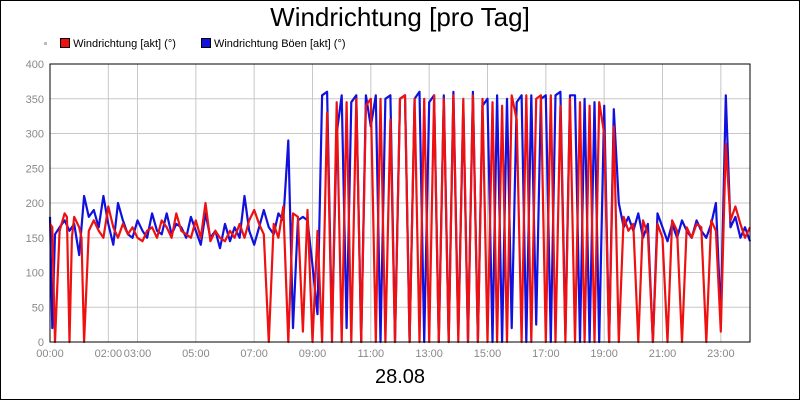 The height and width of the screenshot is (400, 800). What do you see at coordinates (546, 354) in the screenshot?
I see `x-tick-label-9: 17:00` at bounding box center [546, 354].